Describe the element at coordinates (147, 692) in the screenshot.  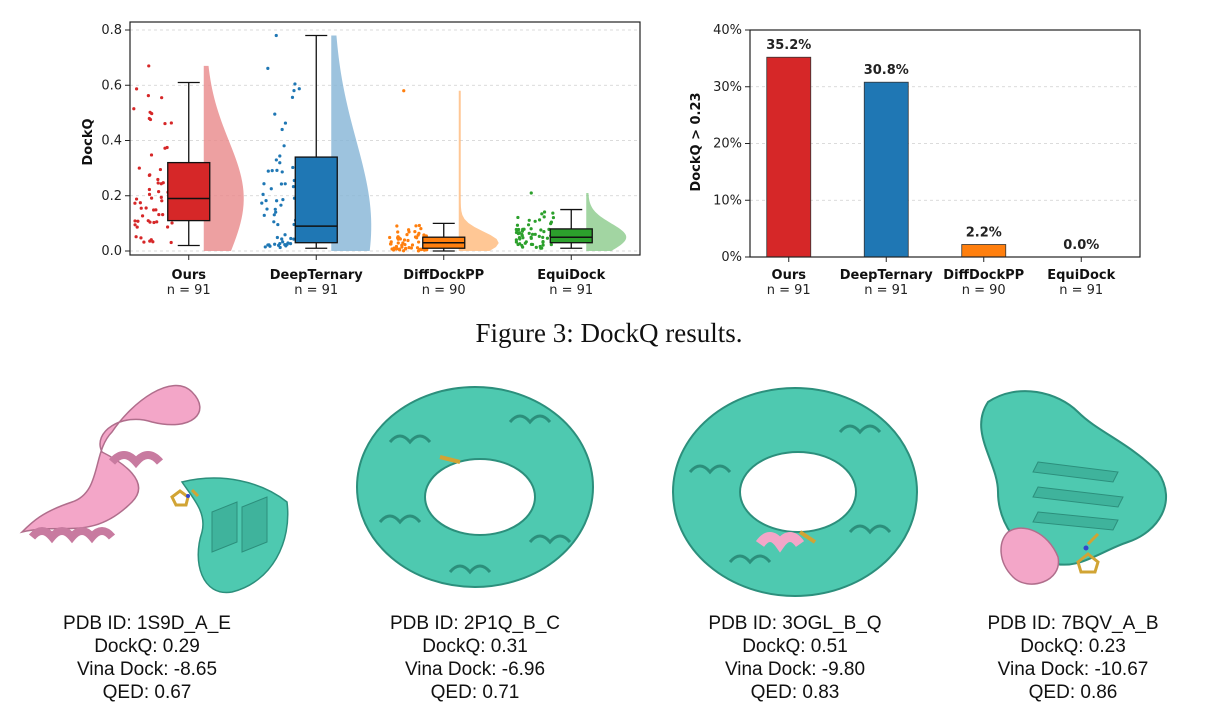
I see `example-qed: QED: 0.67` at that location.